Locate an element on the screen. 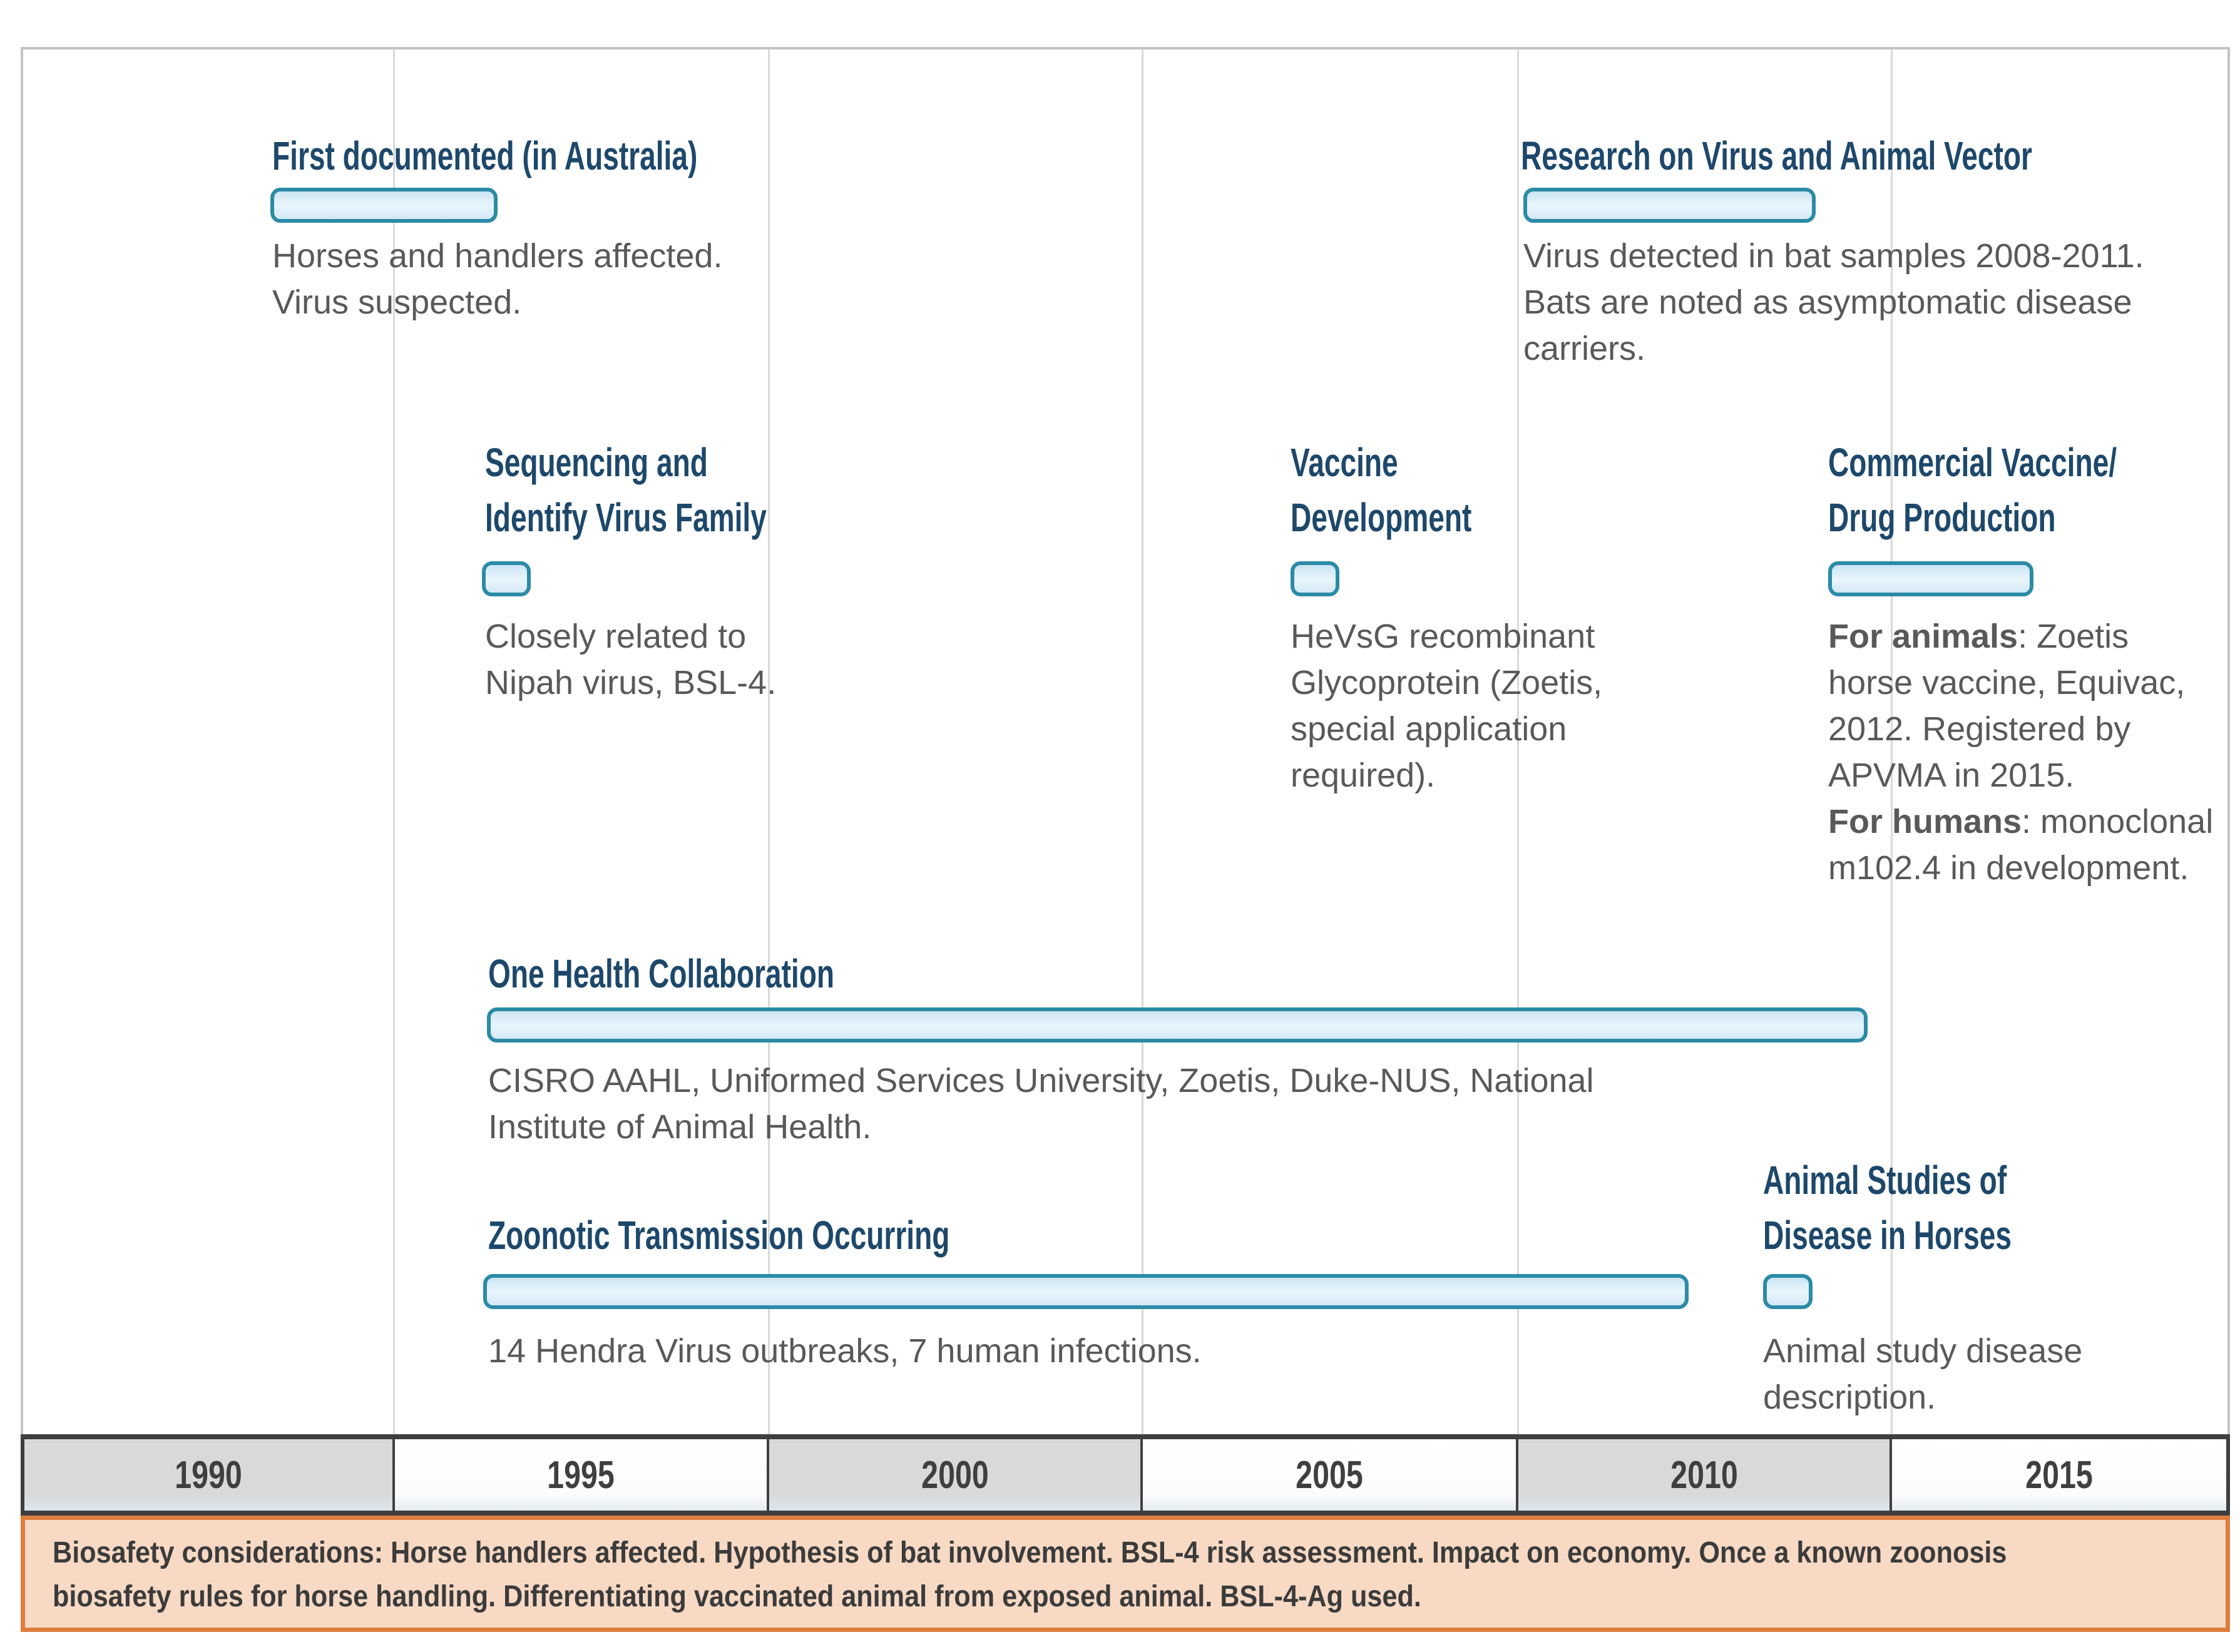 This screenshot has height=1652, width=2240. year-cell-2010: 2010 is located at coordinates (1705, 1475).